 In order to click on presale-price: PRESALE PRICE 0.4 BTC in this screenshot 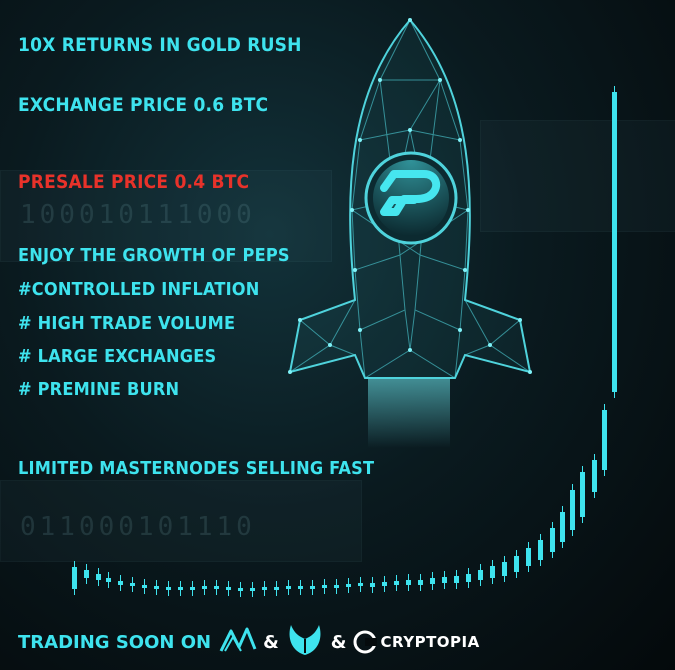, I will do `click(134, 182)`.